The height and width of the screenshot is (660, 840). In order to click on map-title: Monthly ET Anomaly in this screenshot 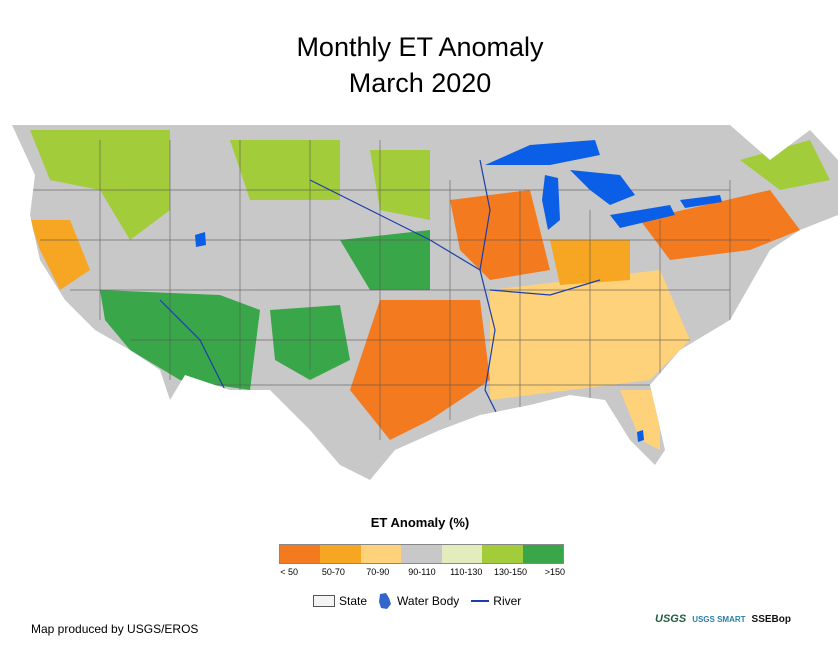, I will do `click(420, 47)`.